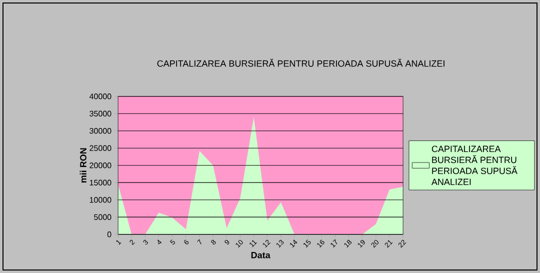 The width and height of the screenshot is (540, 273). I want to click on y-tick-label: 20000, so click(101, 165).